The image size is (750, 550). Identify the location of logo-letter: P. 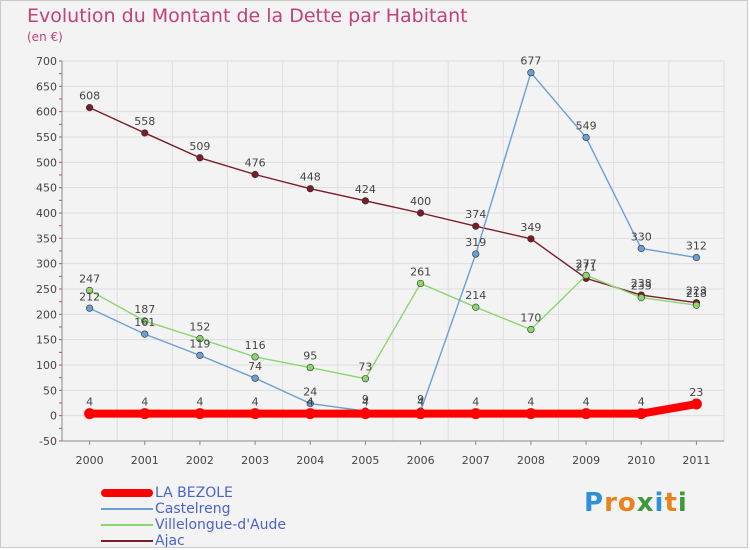
(594, 503).